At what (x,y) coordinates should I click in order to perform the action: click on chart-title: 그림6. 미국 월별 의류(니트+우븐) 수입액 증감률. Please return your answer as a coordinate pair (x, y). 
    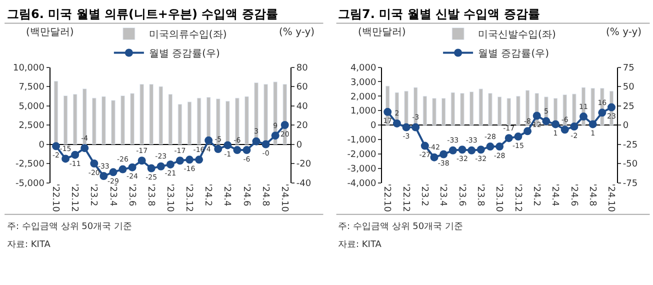
    Looking at the image, I should click on (142, 14).